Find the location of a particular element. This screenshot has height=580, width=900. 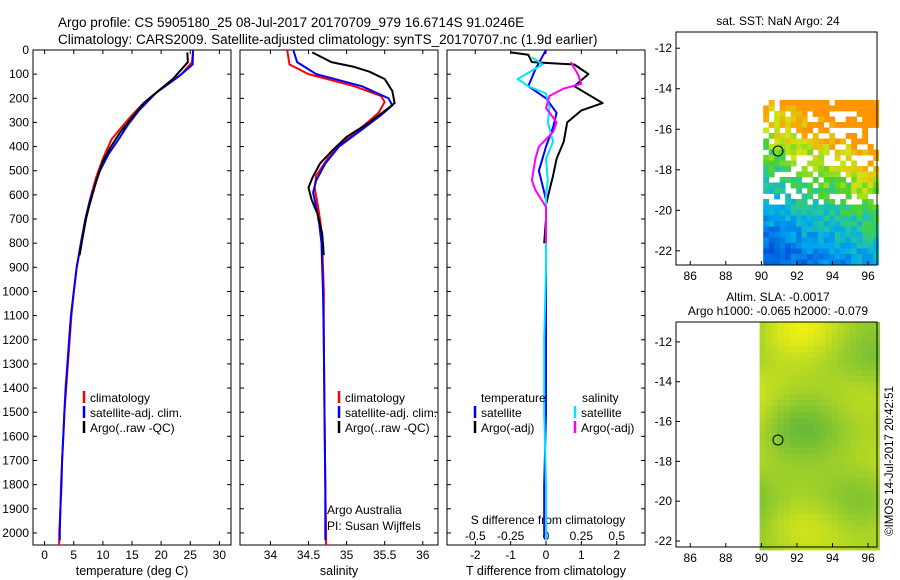

secondary-x-tick-label: 0.5 is located at coordinates (616, 536).